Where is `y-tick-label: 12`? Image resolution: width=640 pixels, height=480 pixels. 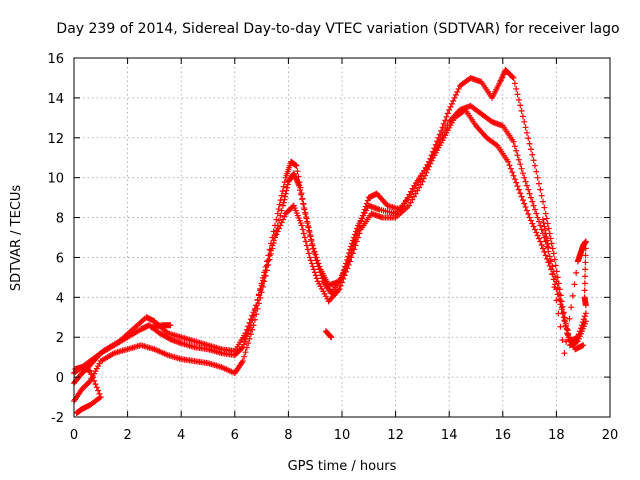 y-tick-label: 12 is located at coordinates (55, 139).